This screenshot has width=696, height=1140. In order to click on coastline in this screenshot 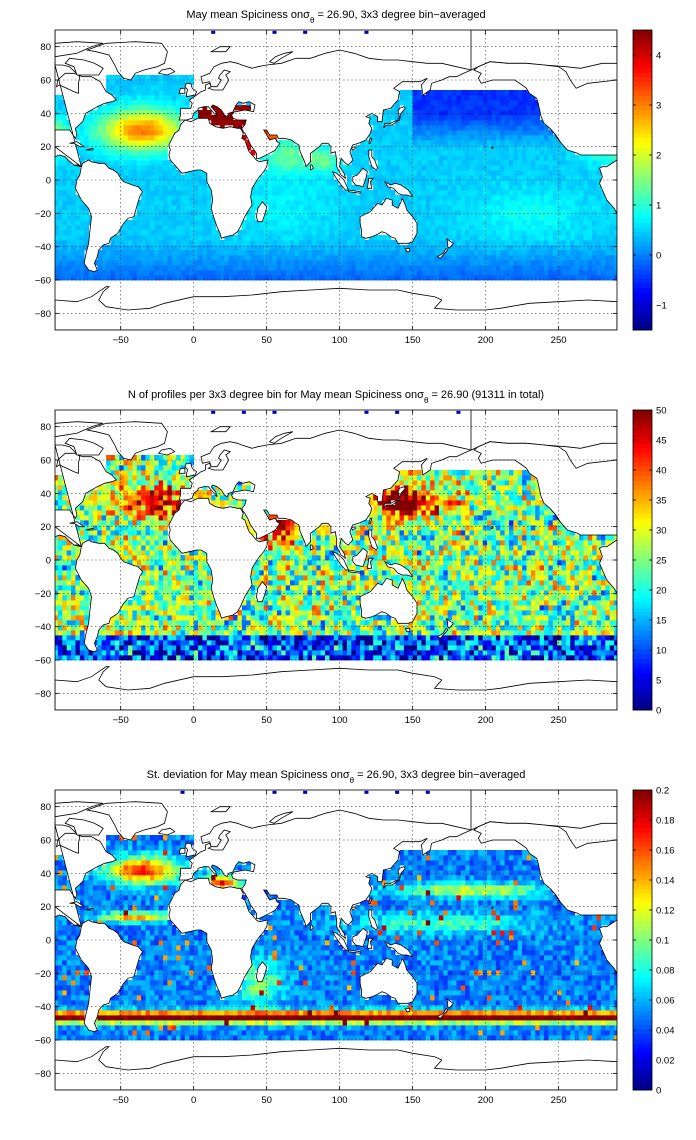, I will do `click(84, 66)`.